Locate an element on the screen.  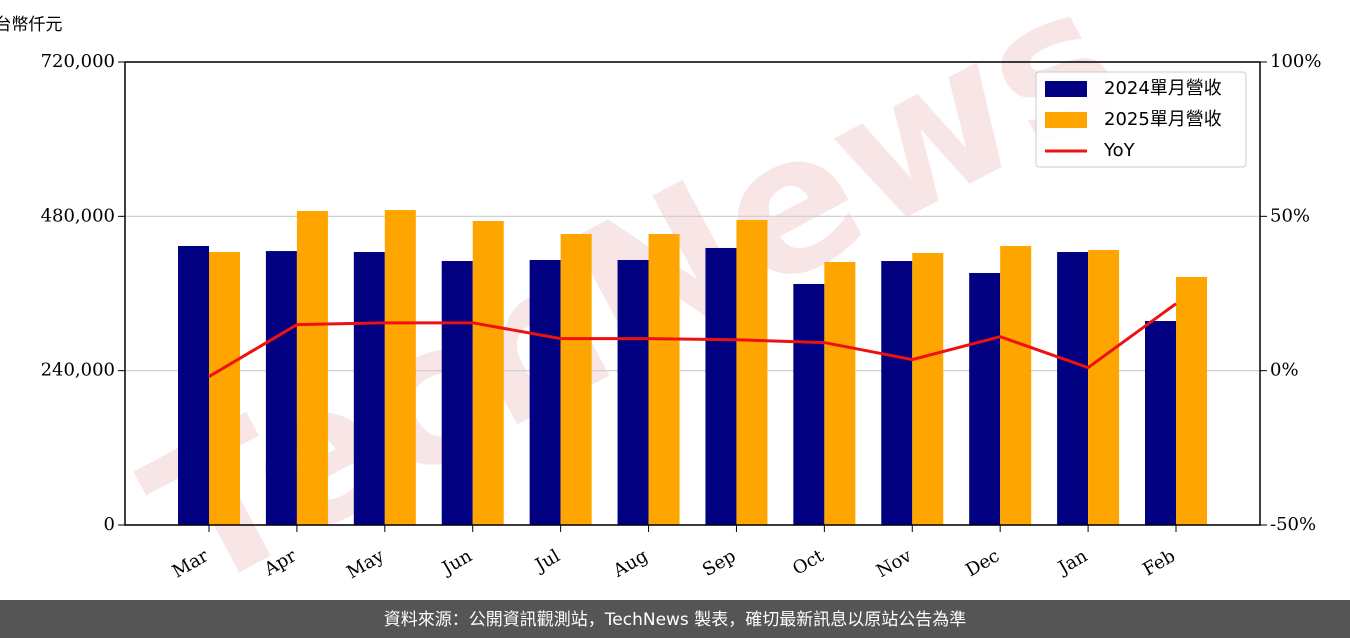
x-tick-label: Jan is located at coordinates (1072, 562).